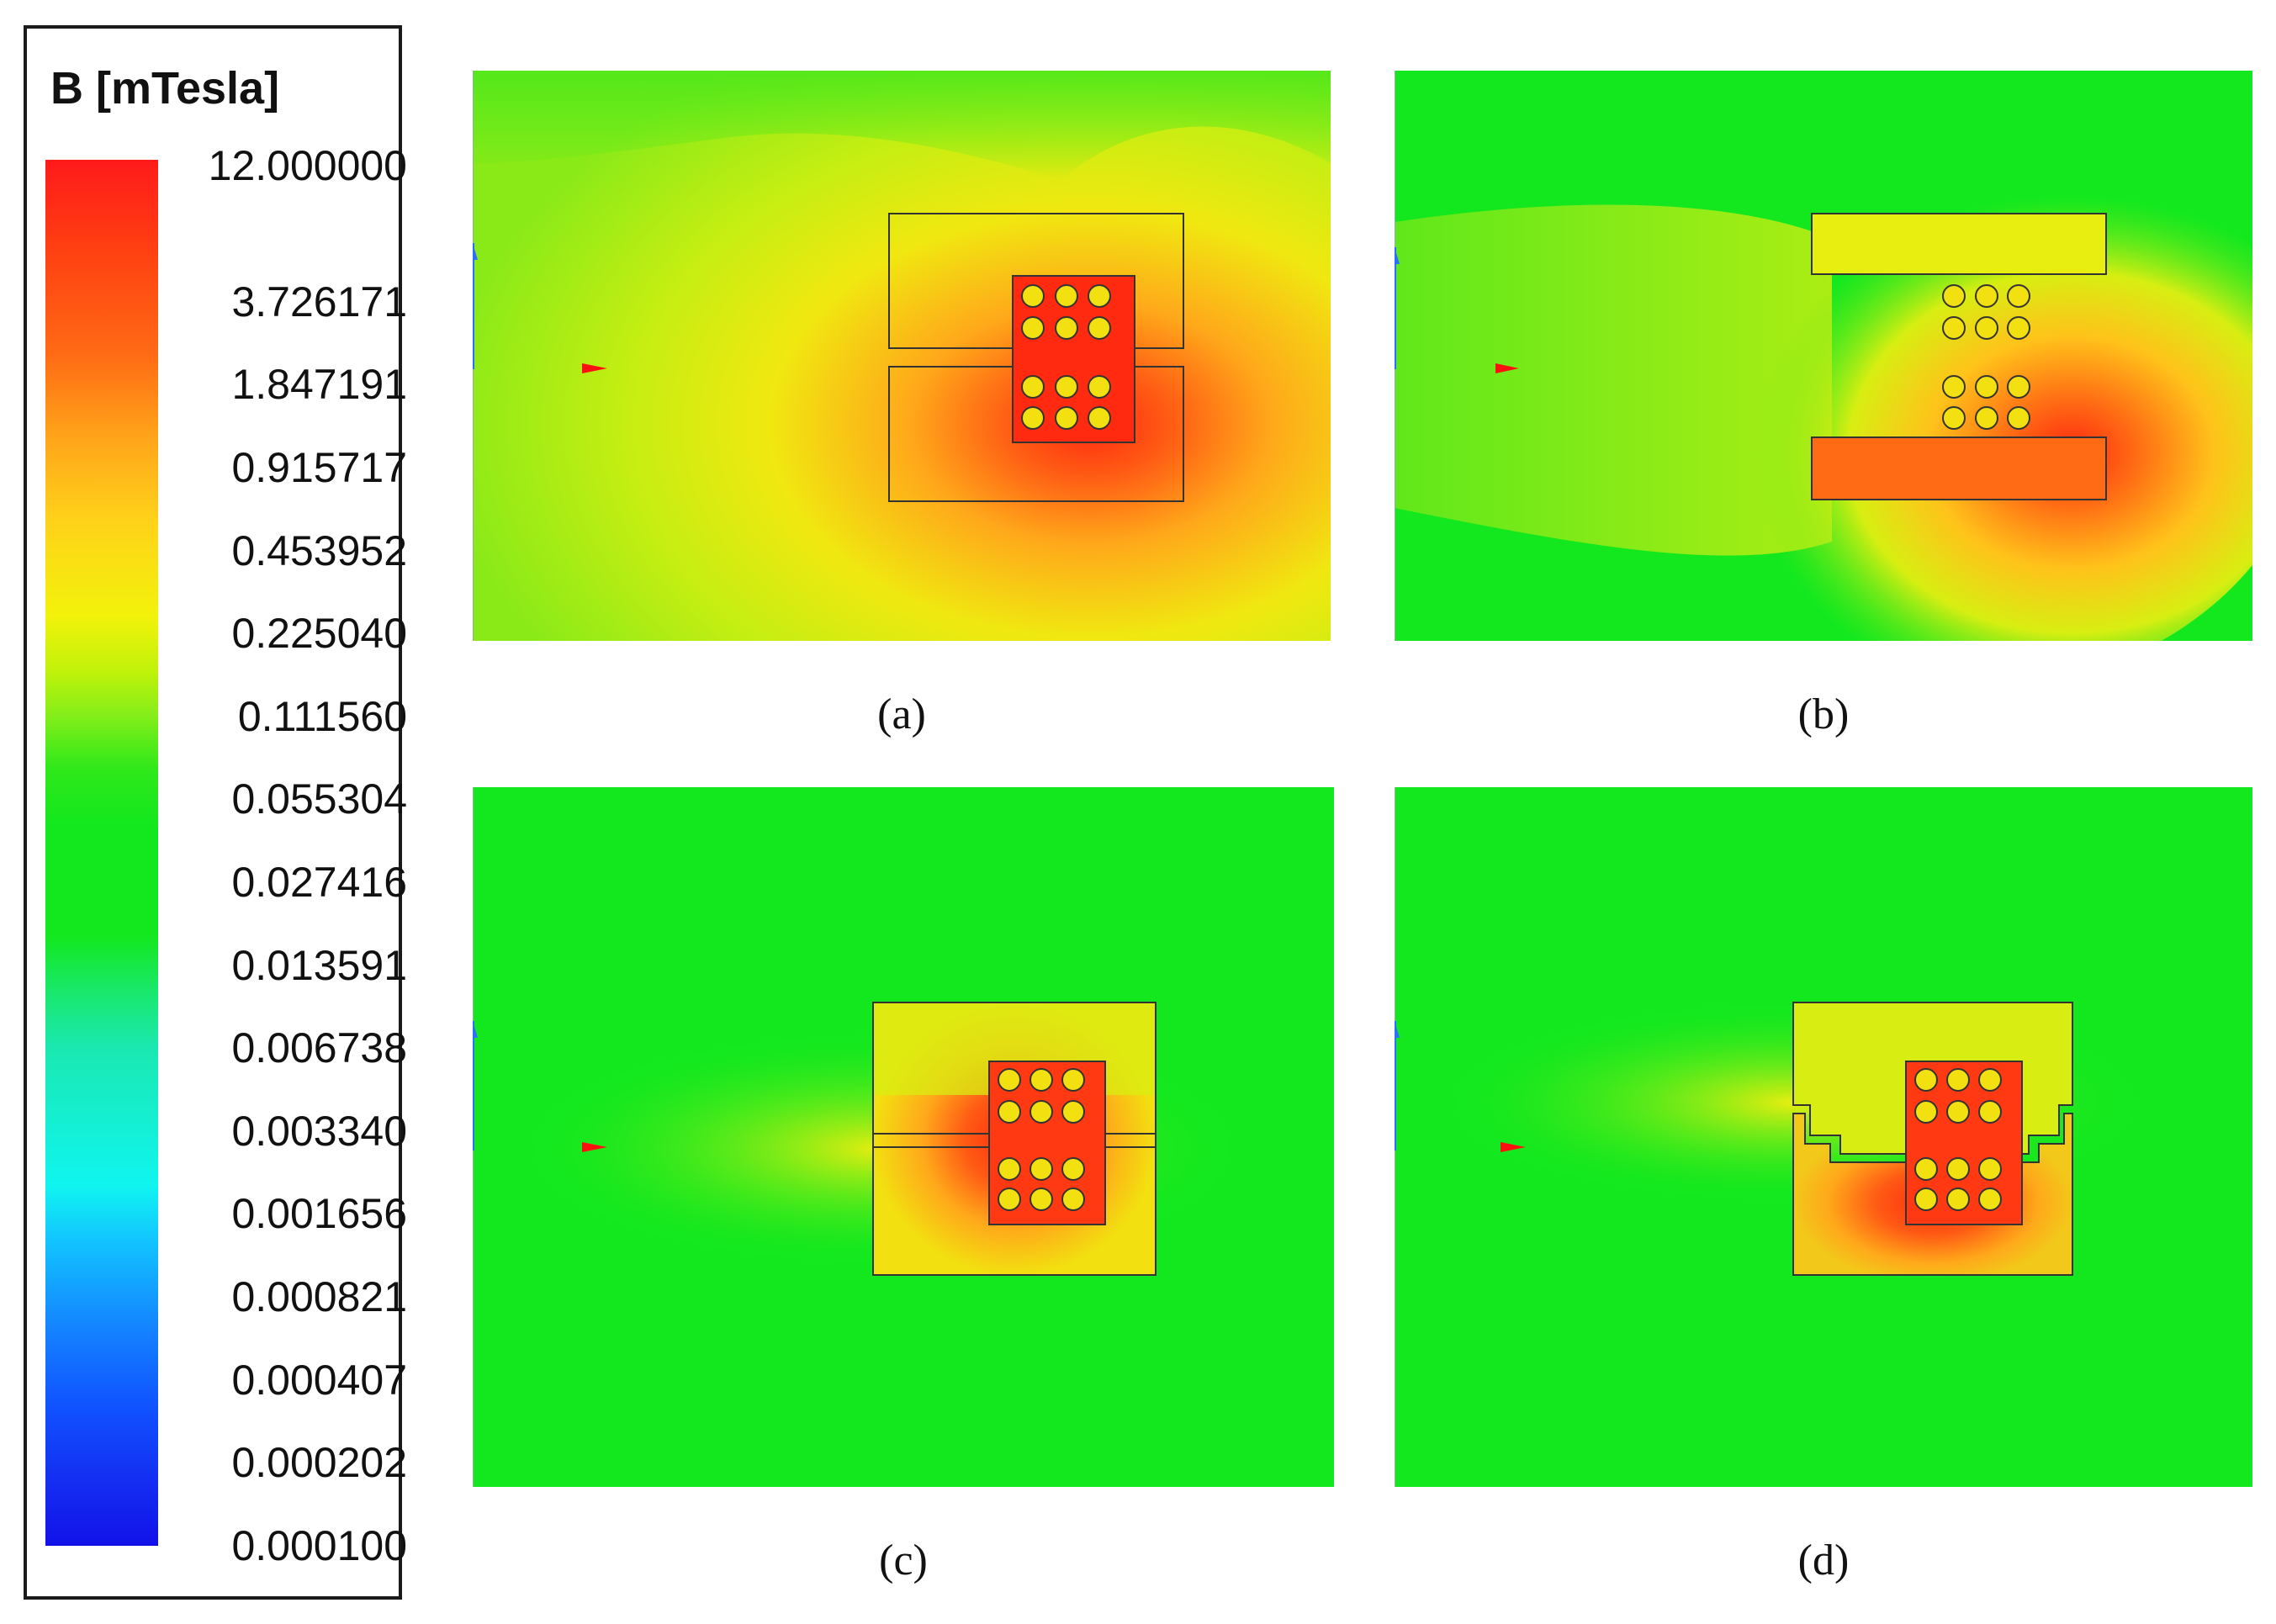  I want to click on panel-label-c: (c), so click(903, 1560).